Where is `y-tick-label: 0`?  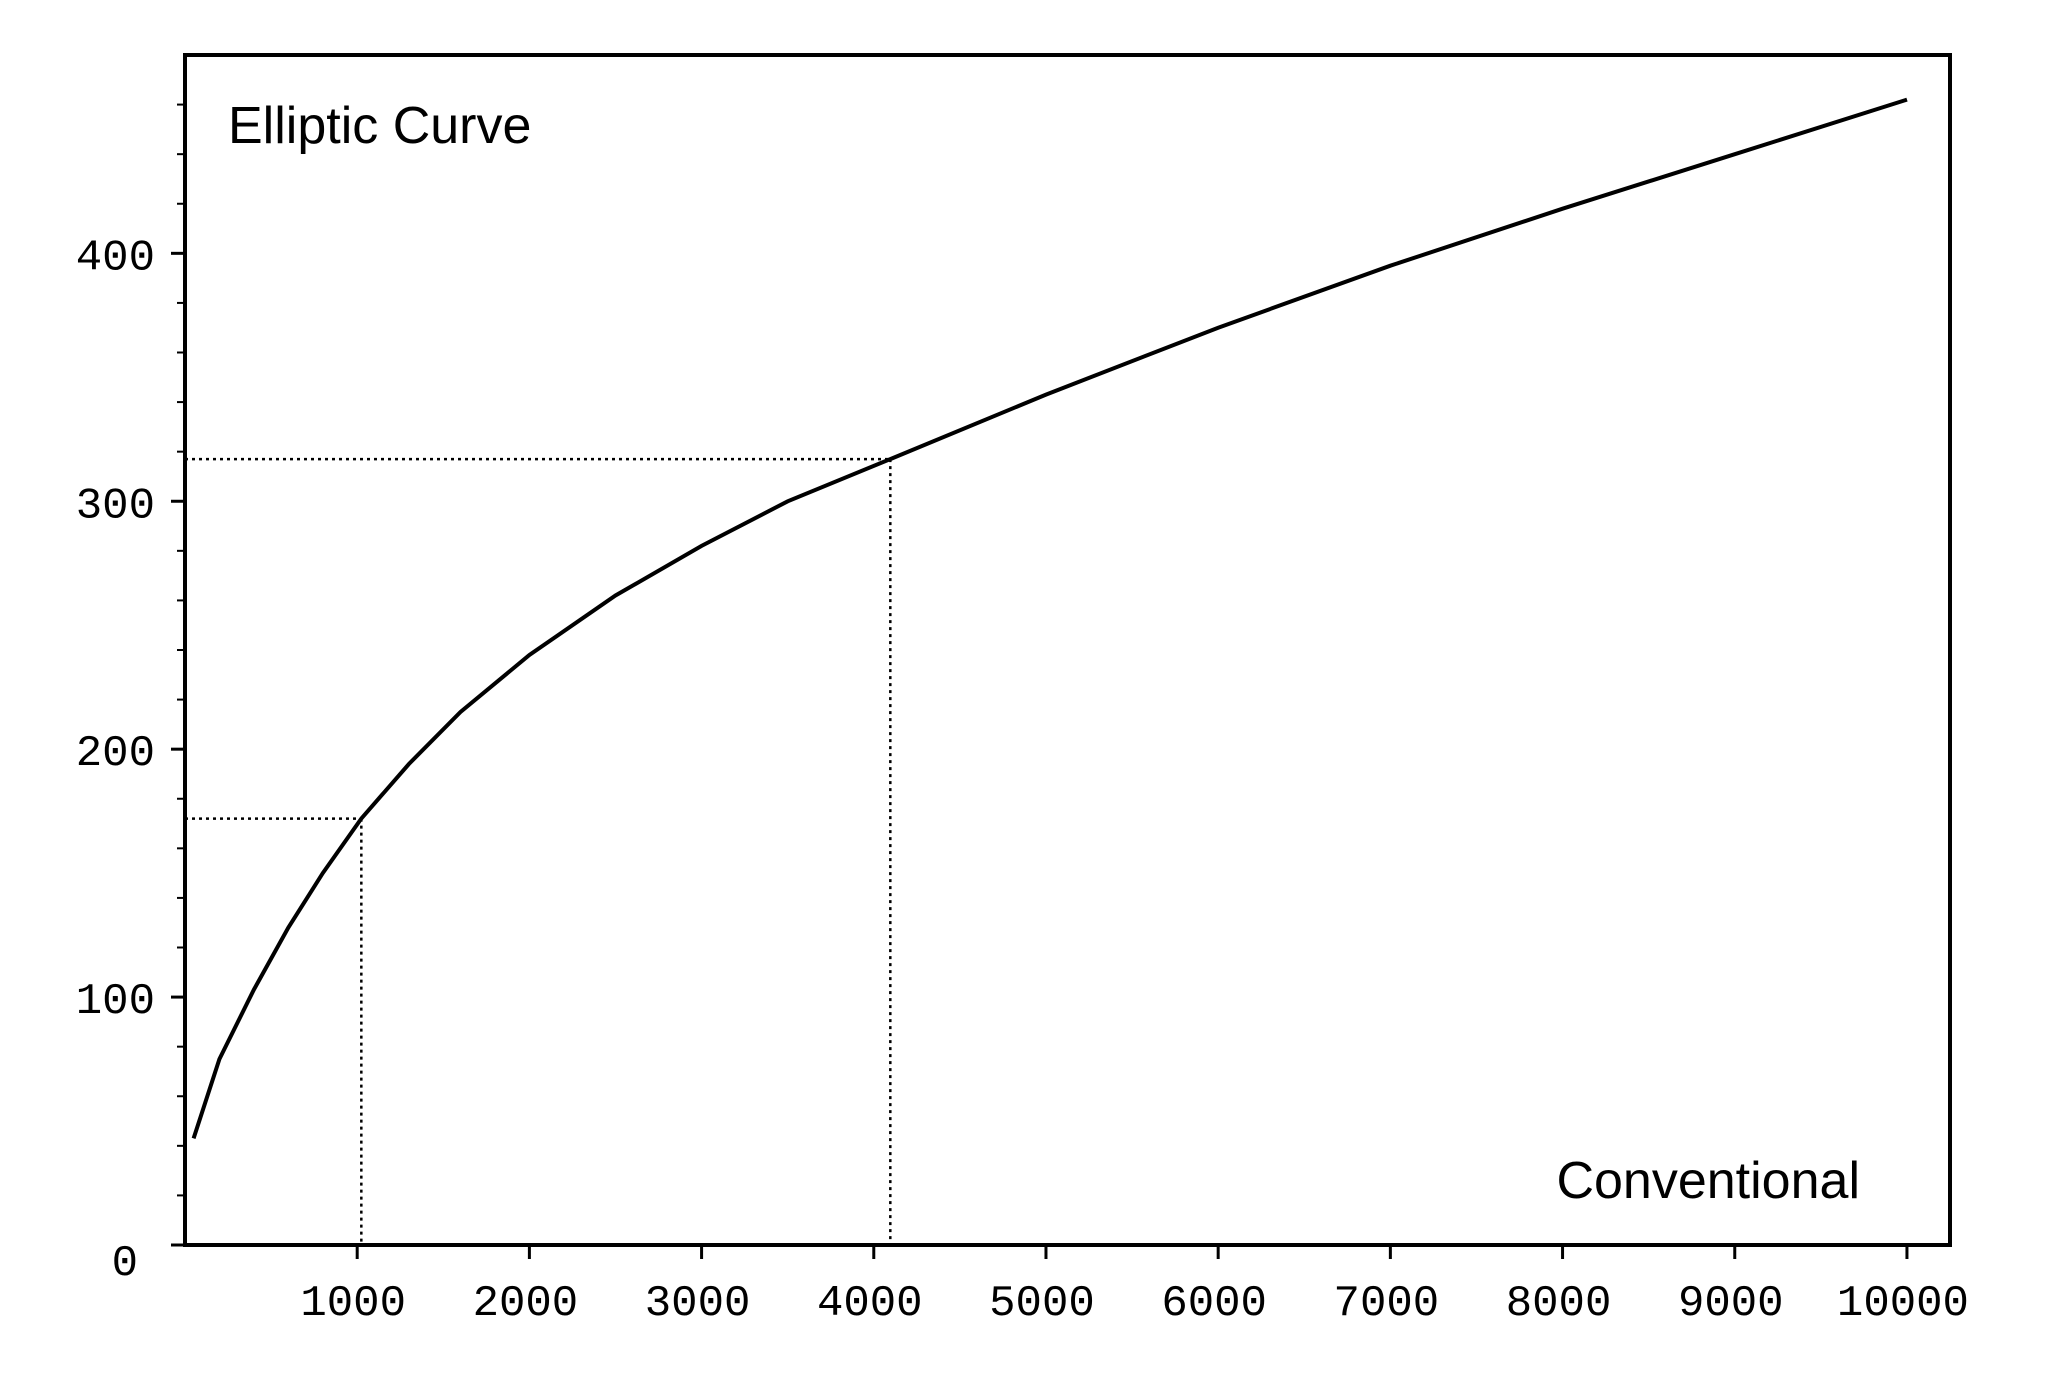
y-tick-label: 0 is located at coordinates (125, 1264).